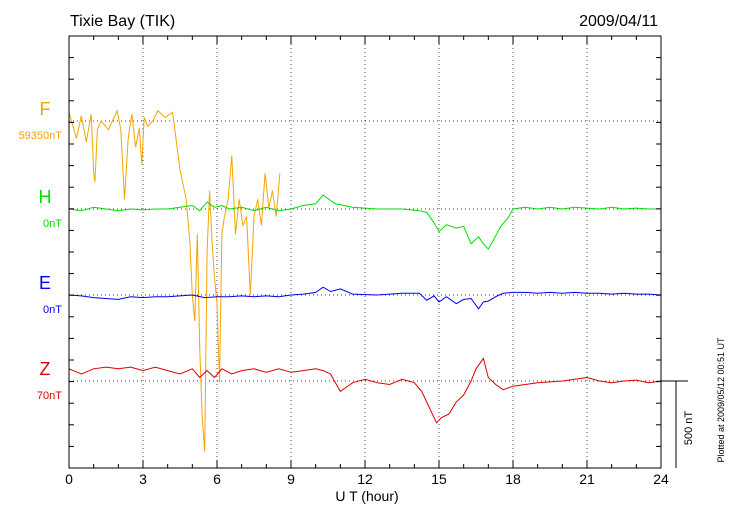  Describe the element at coordinates (122, 21) in the screenshot. I see `station-title: Tixie Bay (TIK)` at that location.